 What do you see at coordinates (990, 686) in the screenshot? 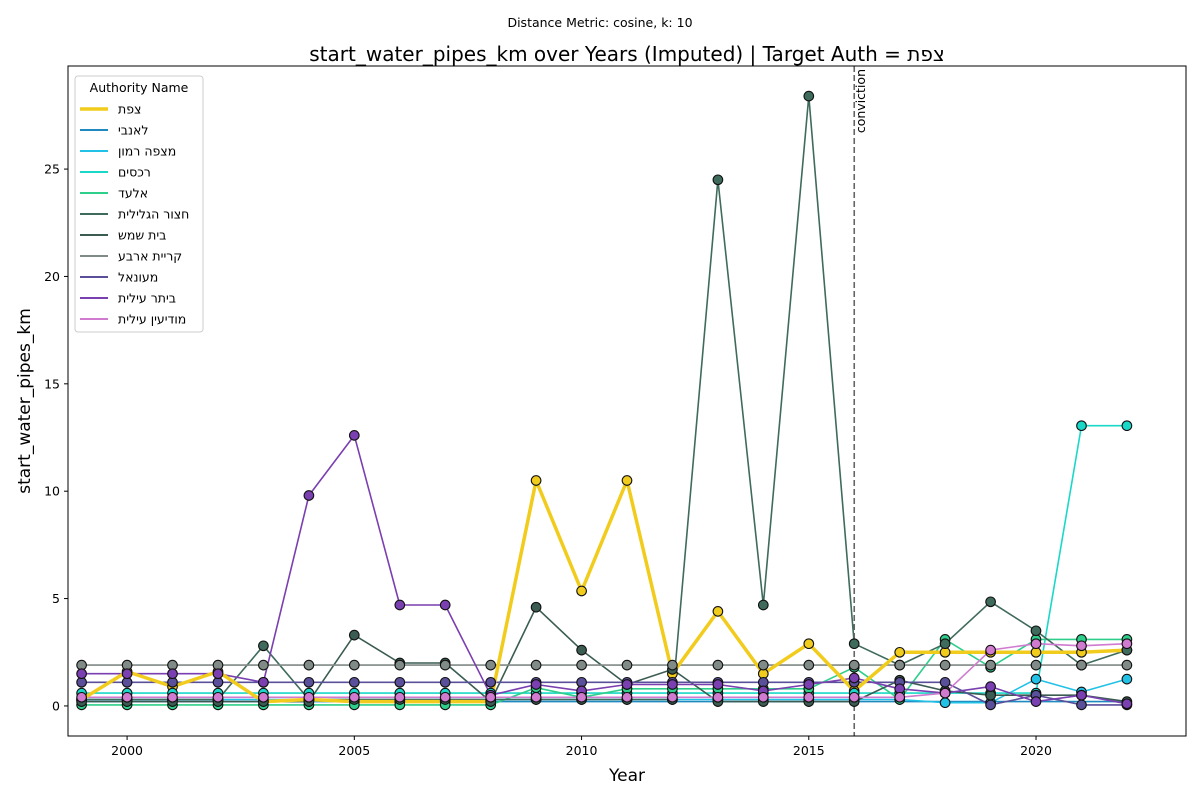
I see `data-point-9-2019` at bounding box center [990, 686].